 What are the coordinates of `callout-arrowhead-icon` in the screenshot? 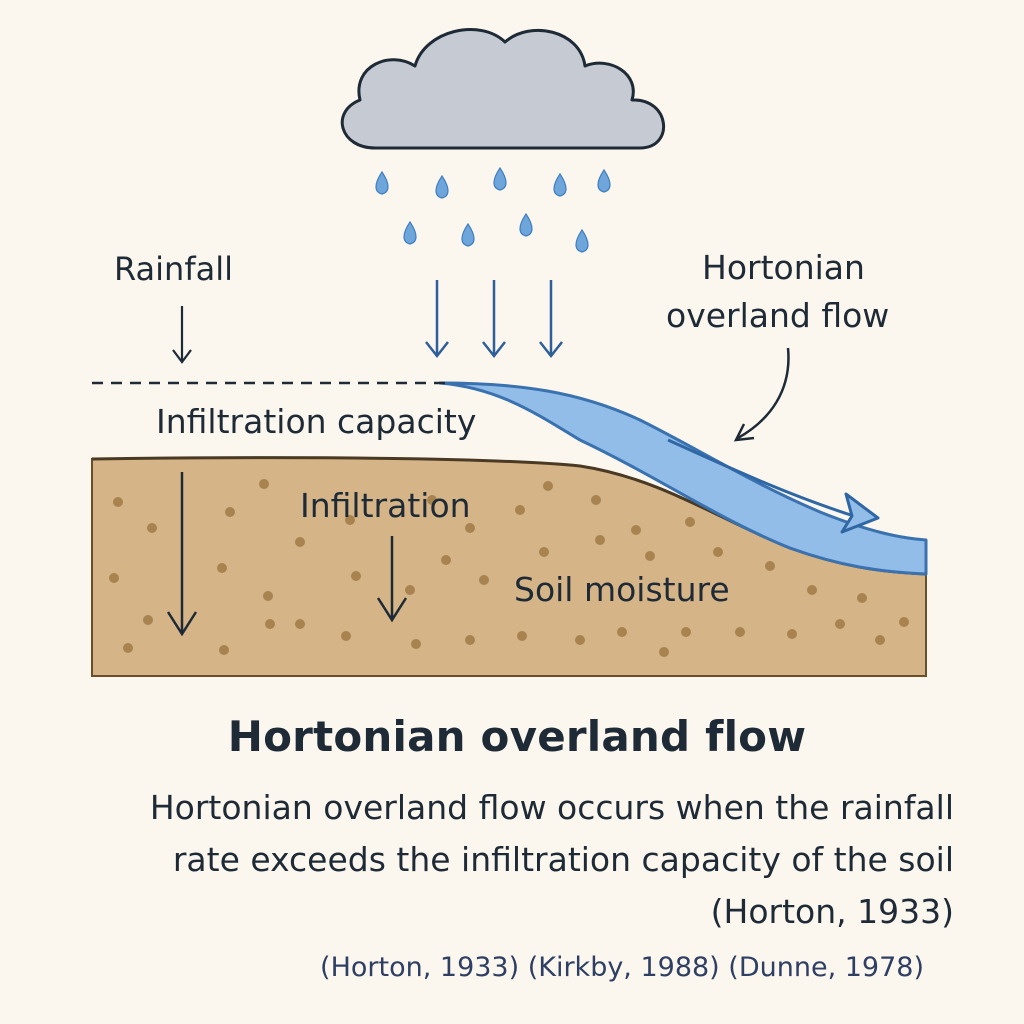 It's located at (744, 432).